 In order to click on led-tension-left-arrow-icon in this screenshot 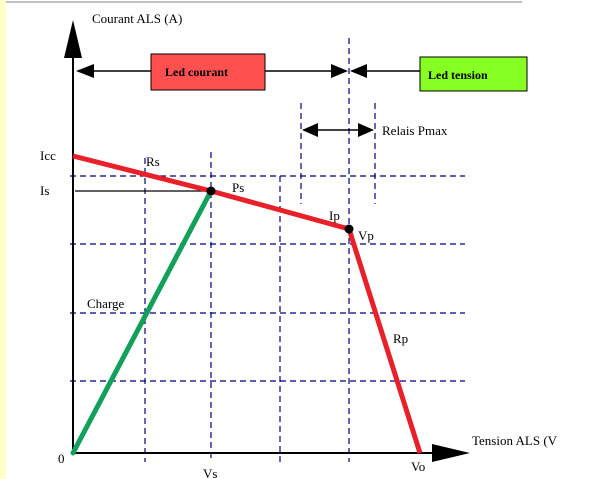, I will do `click(358, 71)`.